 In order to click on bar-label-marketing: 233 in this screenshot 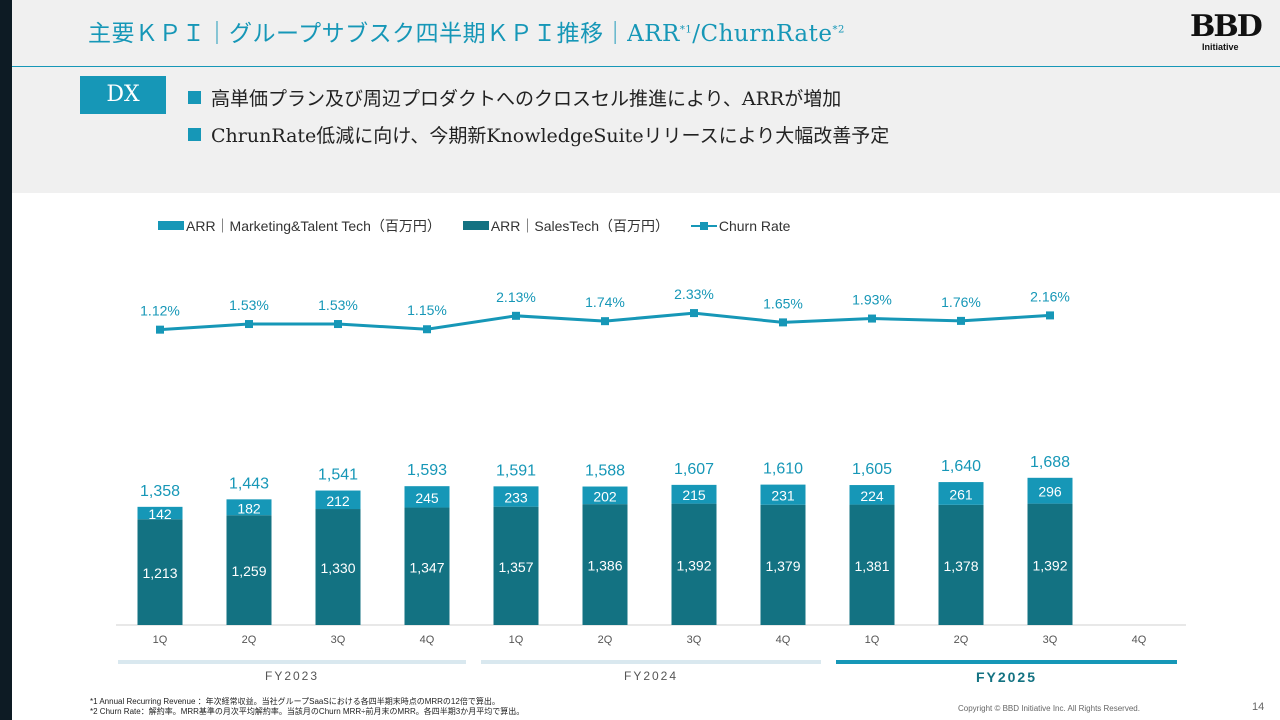, I will do `click(516, 498)`.